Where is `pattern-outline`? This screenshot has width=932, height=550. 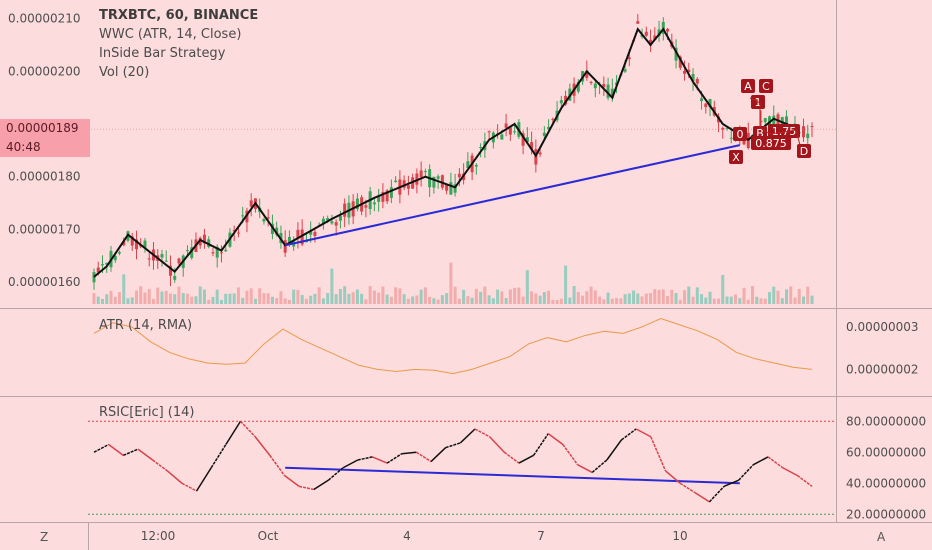
pattern-outline is located at coordinates (775, 121).